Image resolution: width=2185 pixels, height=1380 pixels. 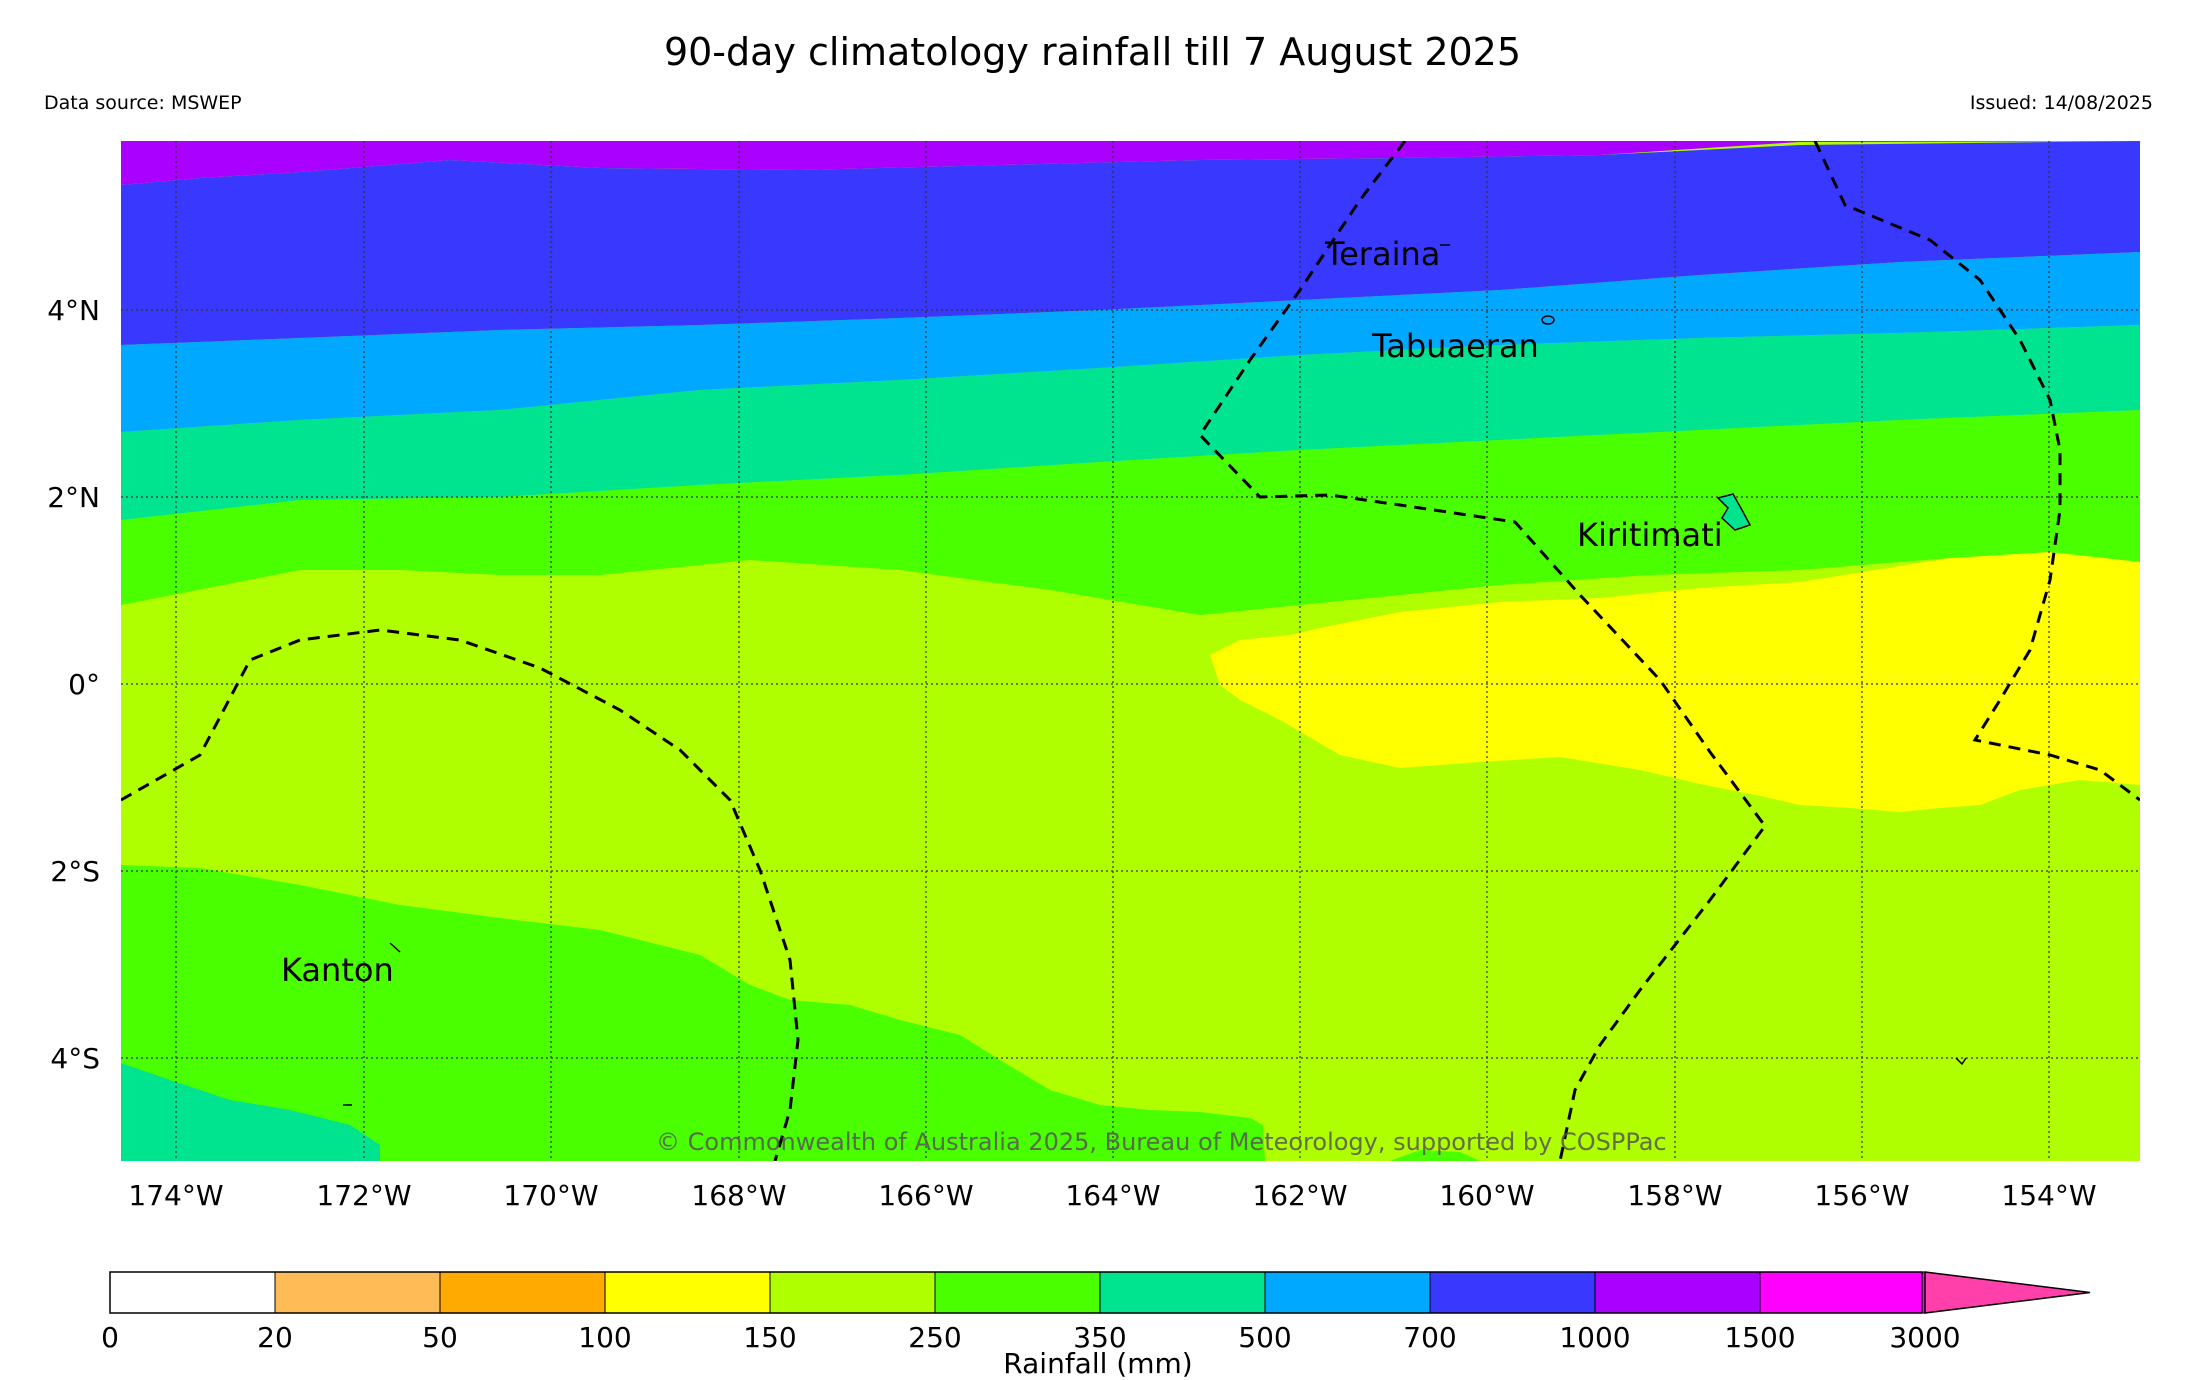 What do you see at coordinates (84, 684) in the screenshot?
I see `lat-label-0: 0°` at bounding box center [84, 684].